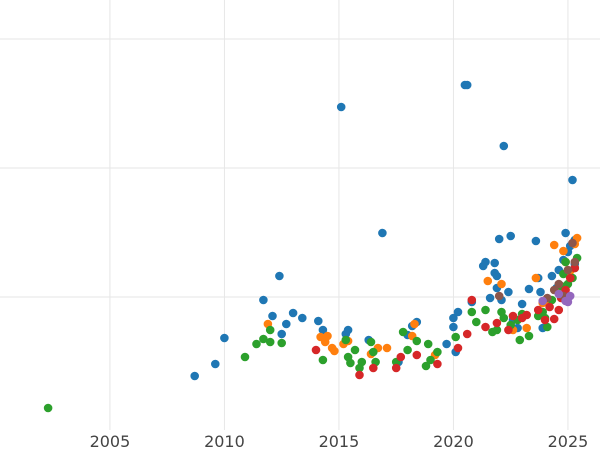  Describe the element at coordinates (110, 441) in the screenshot. I see `x-tick-label: 2005` at that location.